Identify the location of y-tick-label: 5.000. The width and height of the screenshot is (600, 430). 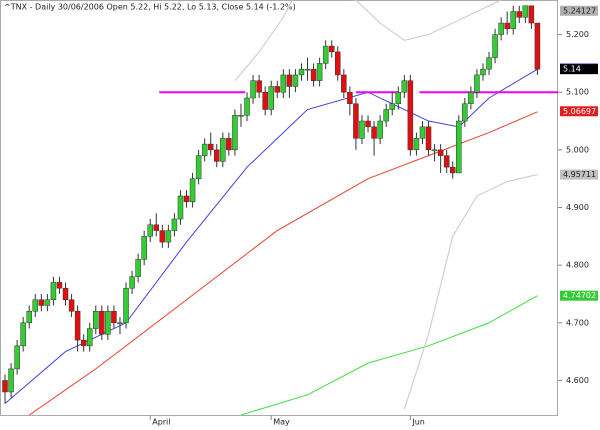
(577, 149).